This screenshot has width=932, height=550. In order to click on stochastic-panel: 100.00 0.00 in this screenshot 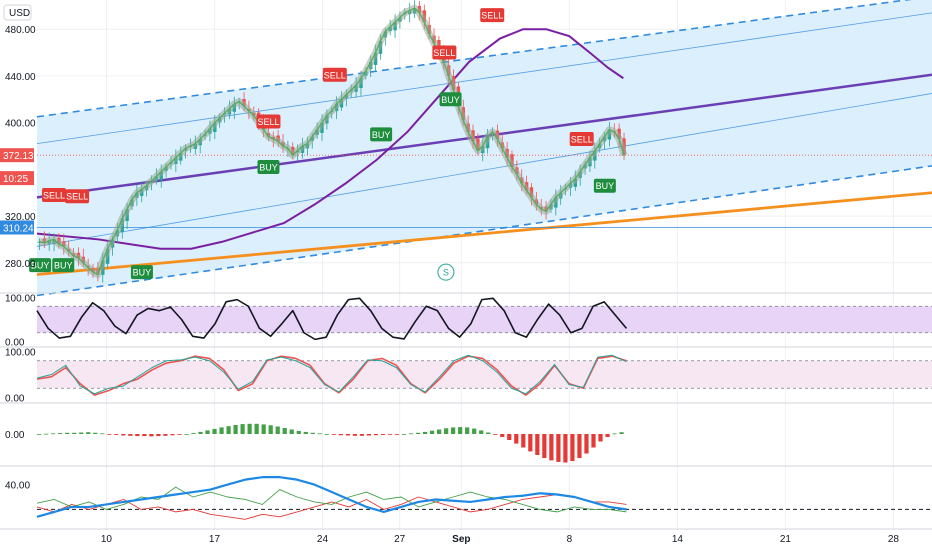, I will do `click(466, 375)`.